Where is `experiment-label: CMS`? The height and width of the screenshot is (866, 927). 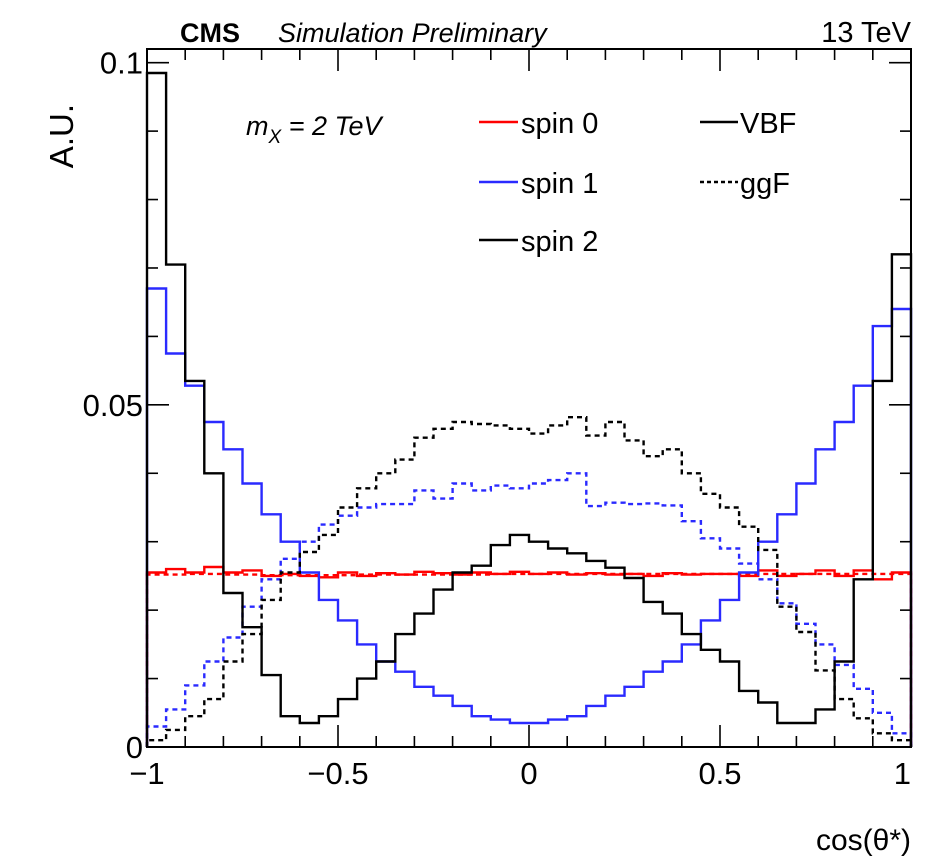
experiment-label: CMS is located at coordinates (210, 33).